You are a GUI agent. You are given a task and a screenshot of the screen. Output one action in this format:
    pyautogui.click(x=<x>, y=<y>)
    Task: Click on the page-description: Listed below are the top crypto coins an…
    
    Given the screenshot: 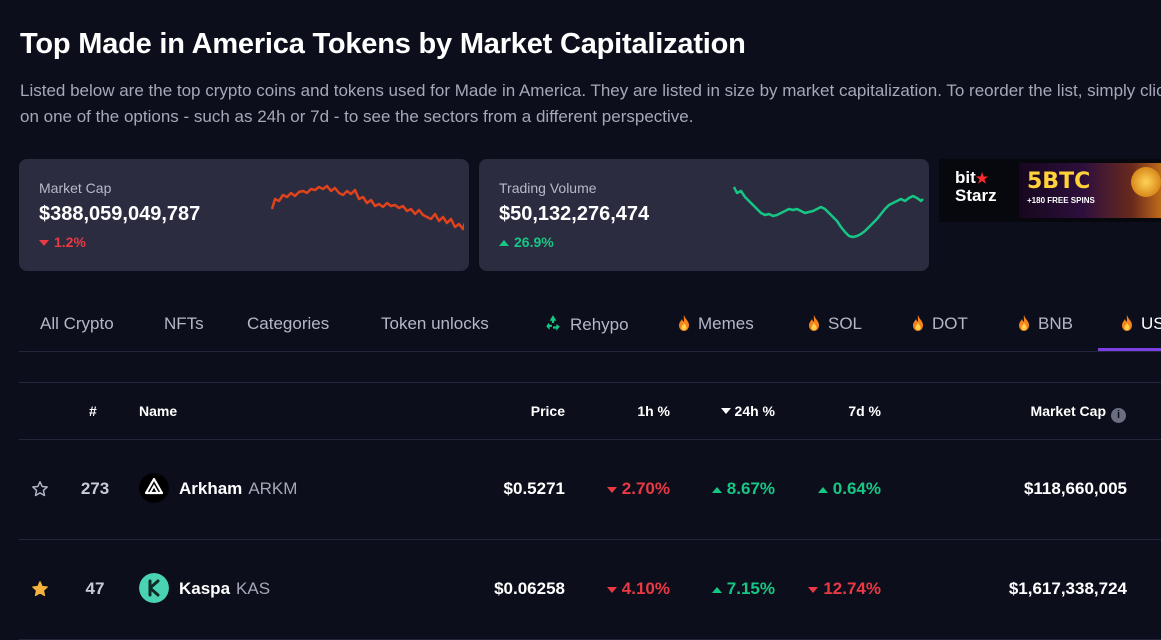 What is the action you would take?
    pyautogui.click(x=590, y=103)
    